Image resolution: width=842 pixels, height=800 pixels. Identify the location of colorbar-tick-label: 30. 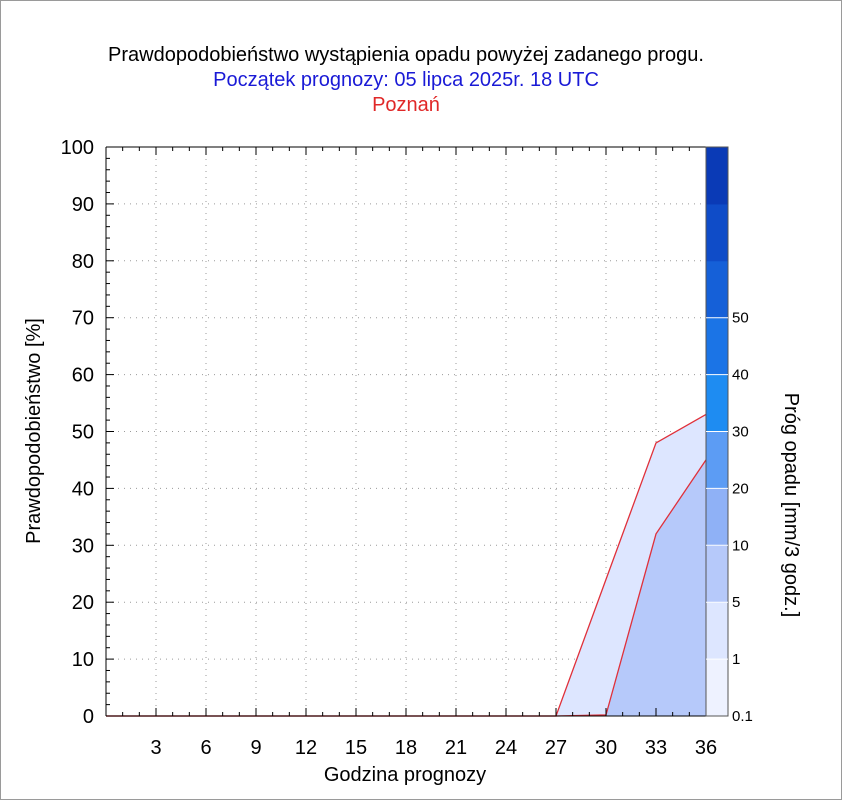
(740, 432).